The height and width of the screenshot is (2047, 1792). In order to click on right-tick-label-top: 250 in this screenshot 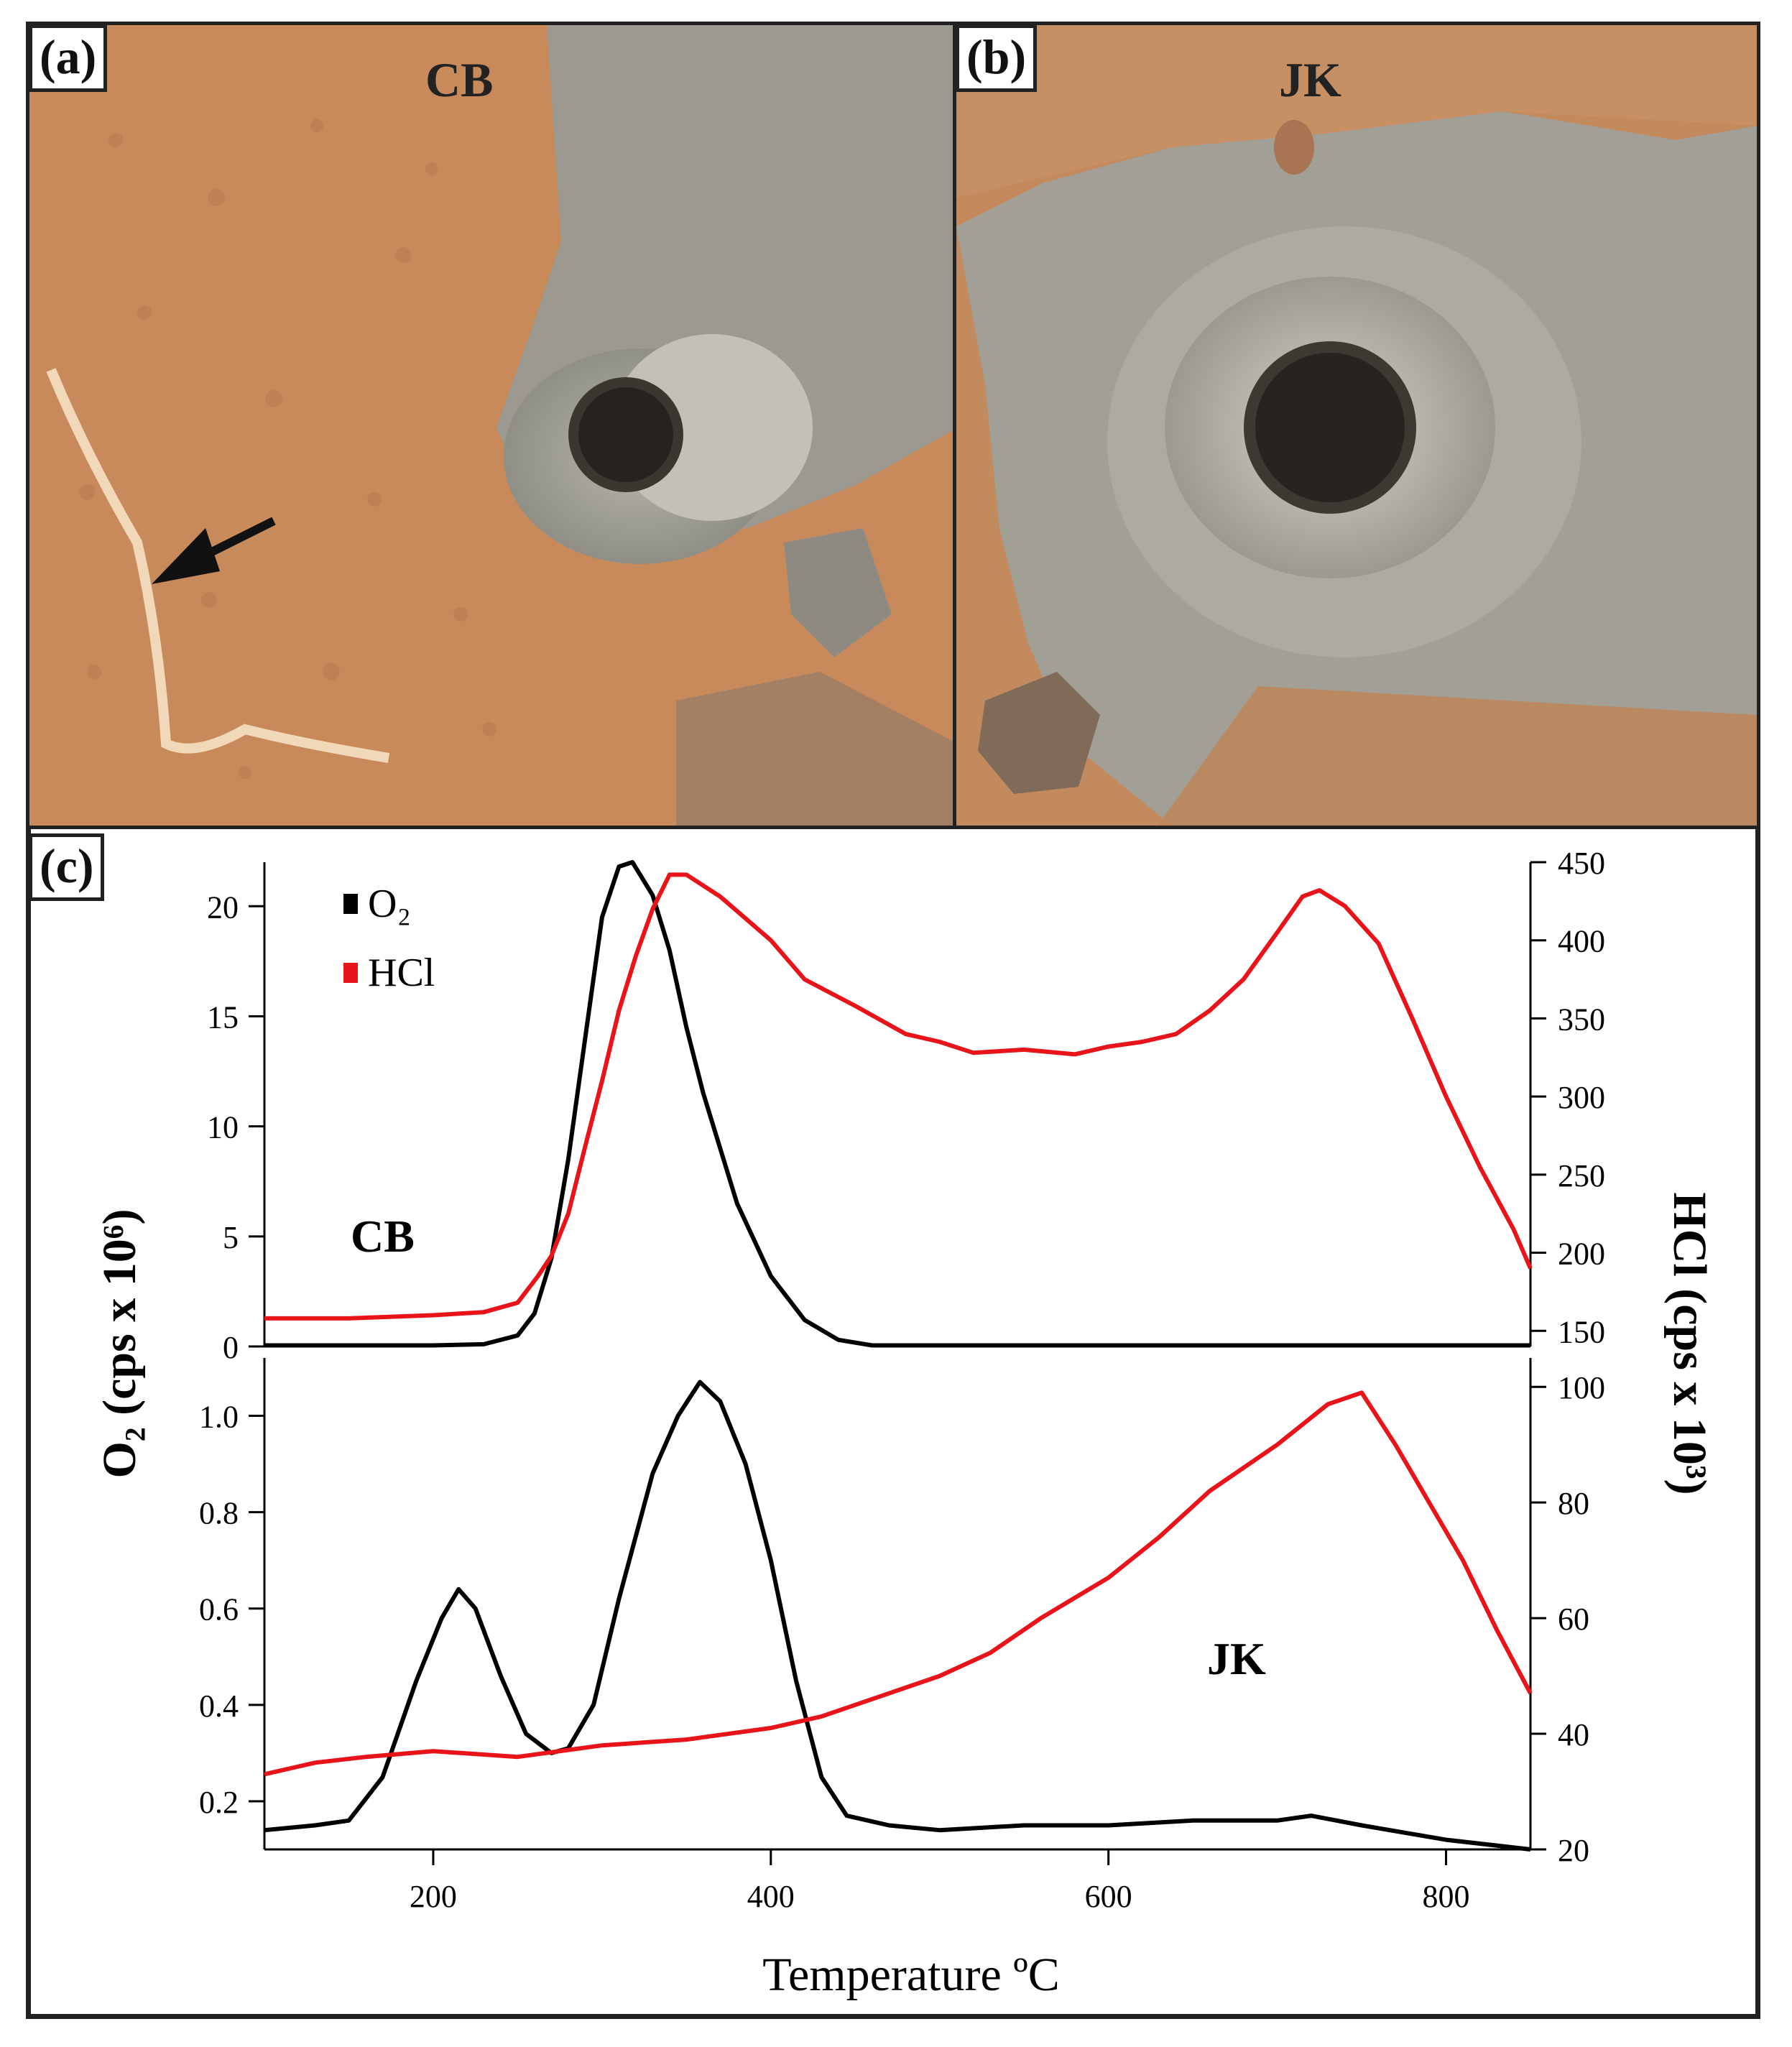, I will do `click(1581, 1175)`.